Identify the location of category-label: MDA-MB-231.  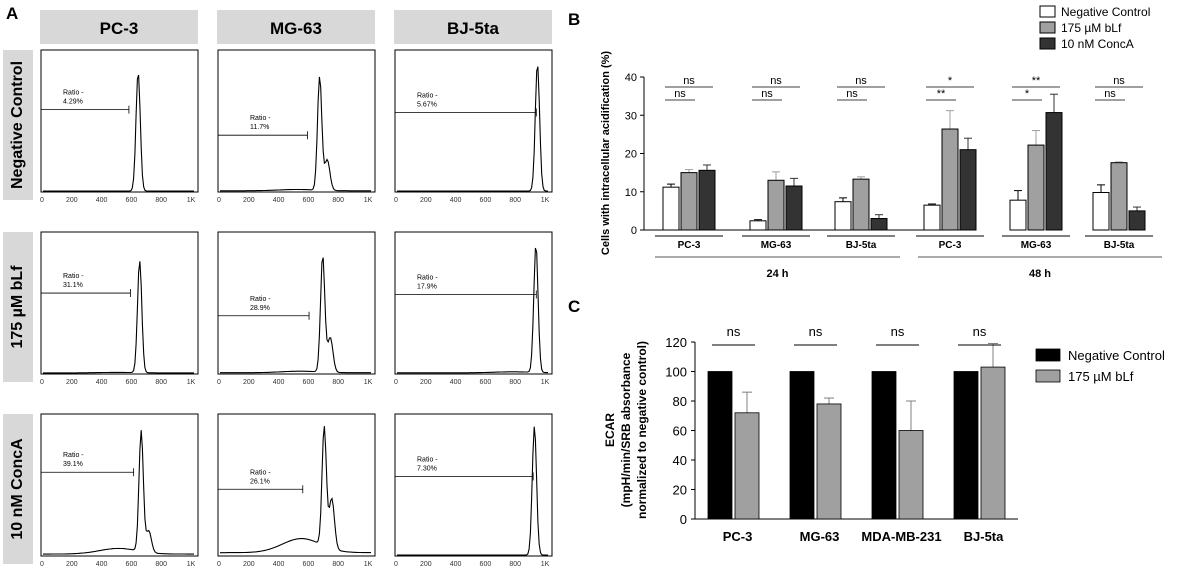
(901, 536).